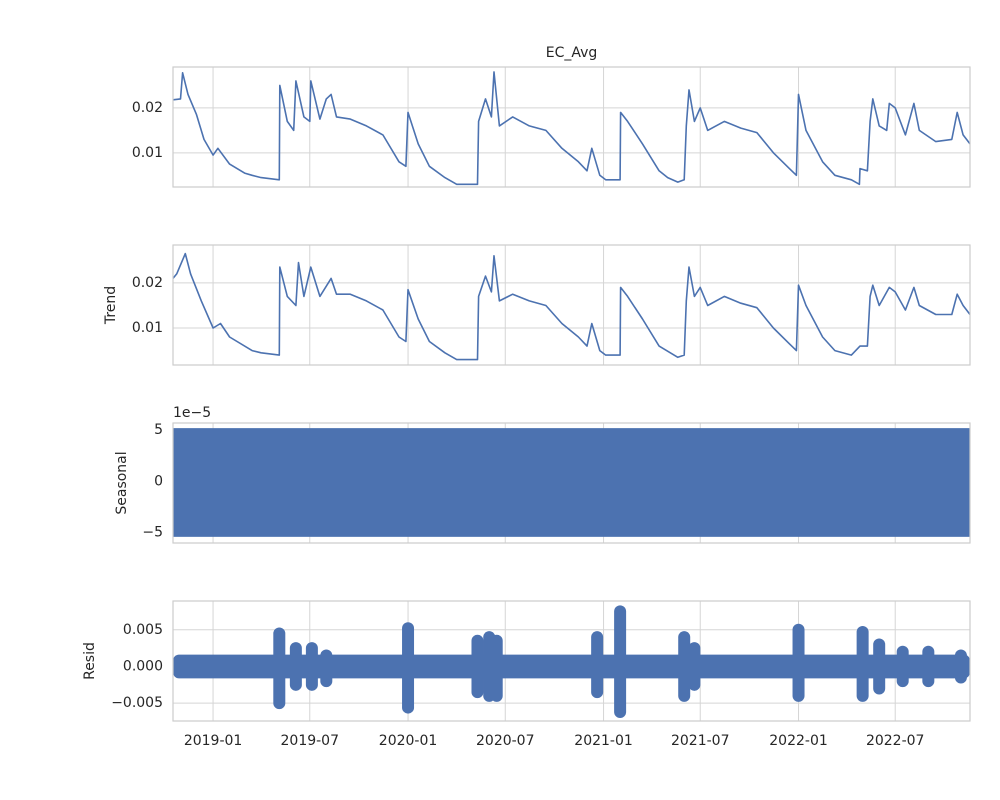 The height and width of the screenshot is (800, 1000). What do you see at coordinates (90, 661) in the screenshot?
I see `y-axis-label: Resid` at bounding box center [90, 661].